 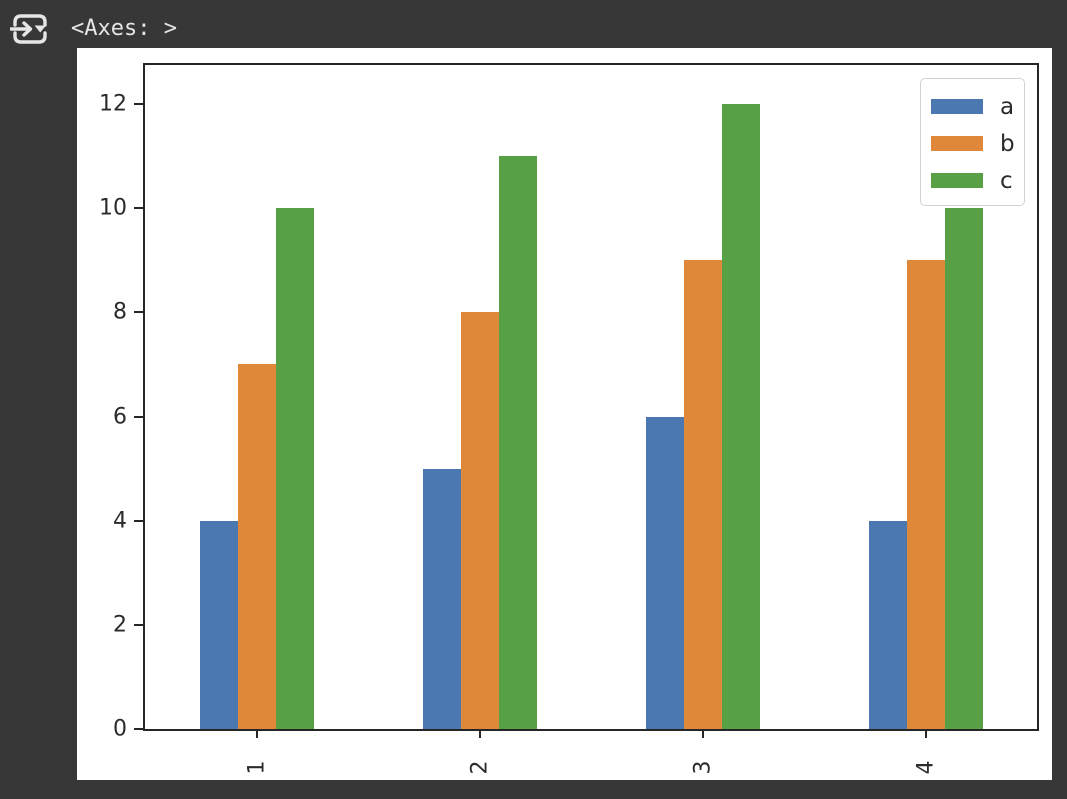 I want to click on y-tick-label-6: 6, so click(x=120, y=417).